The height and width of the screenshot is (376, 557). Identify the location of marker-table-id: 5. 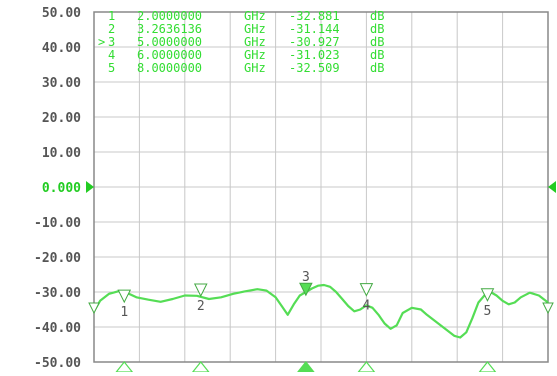
(111, 68).